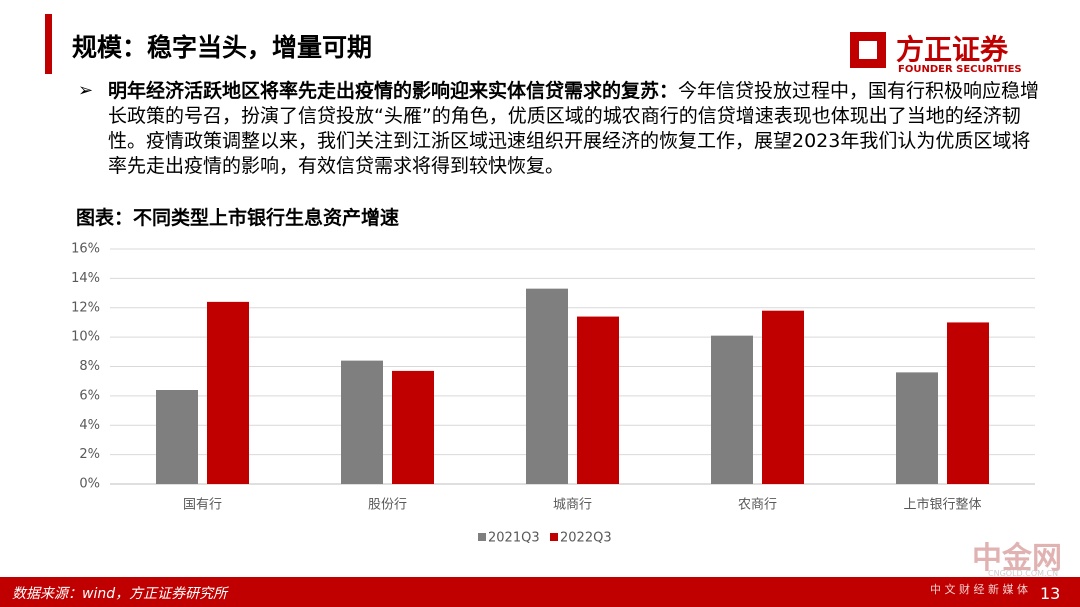 This screenshot has height=607, width=1080. What do you see at coordinates (89, 425) in the screenshot?
I see `y-tick-label: 4%` at bounding box center [89, 425].